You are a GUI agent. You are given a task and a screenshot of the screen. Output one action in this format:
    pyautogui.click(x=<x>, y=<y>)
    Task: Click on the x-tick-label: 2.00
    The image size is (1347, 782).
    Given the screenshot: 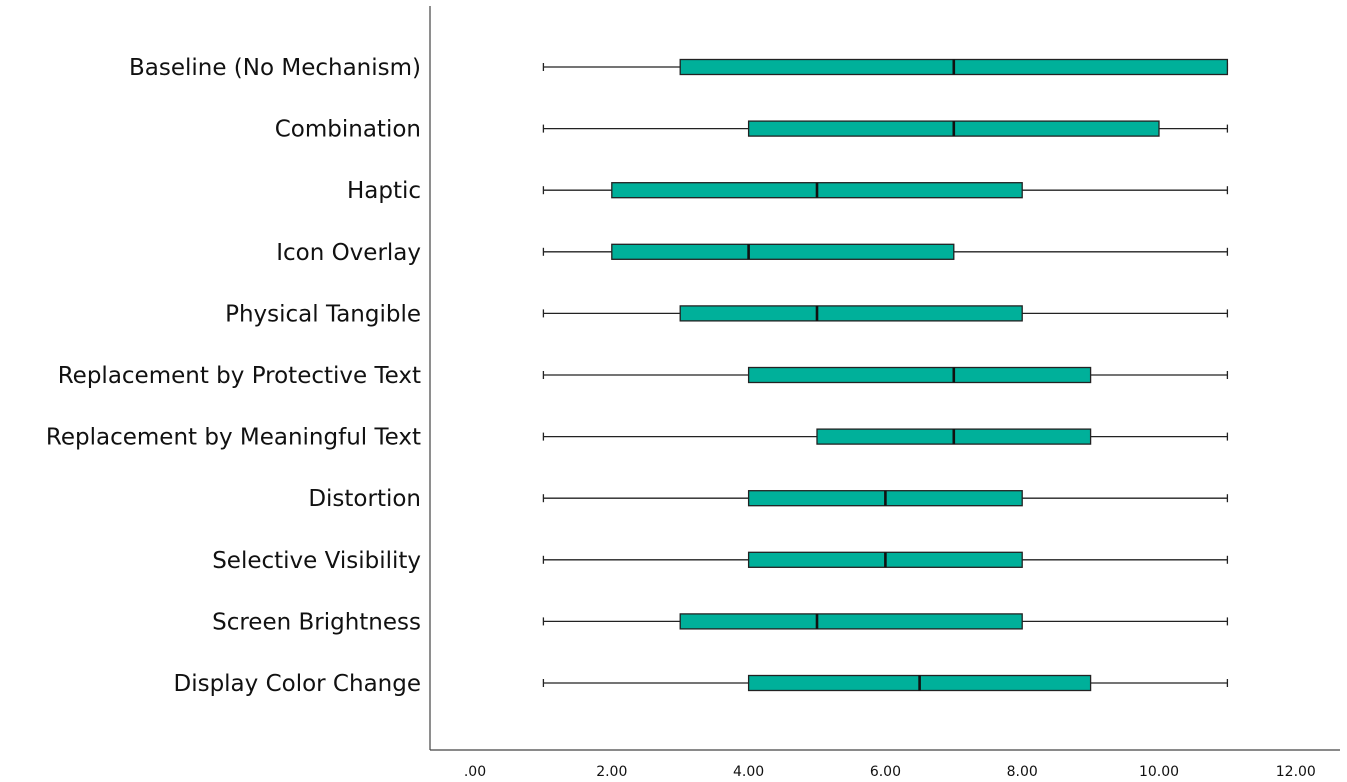 What is the action you would take?
    pyautogui.click(x=611, y=772)
    